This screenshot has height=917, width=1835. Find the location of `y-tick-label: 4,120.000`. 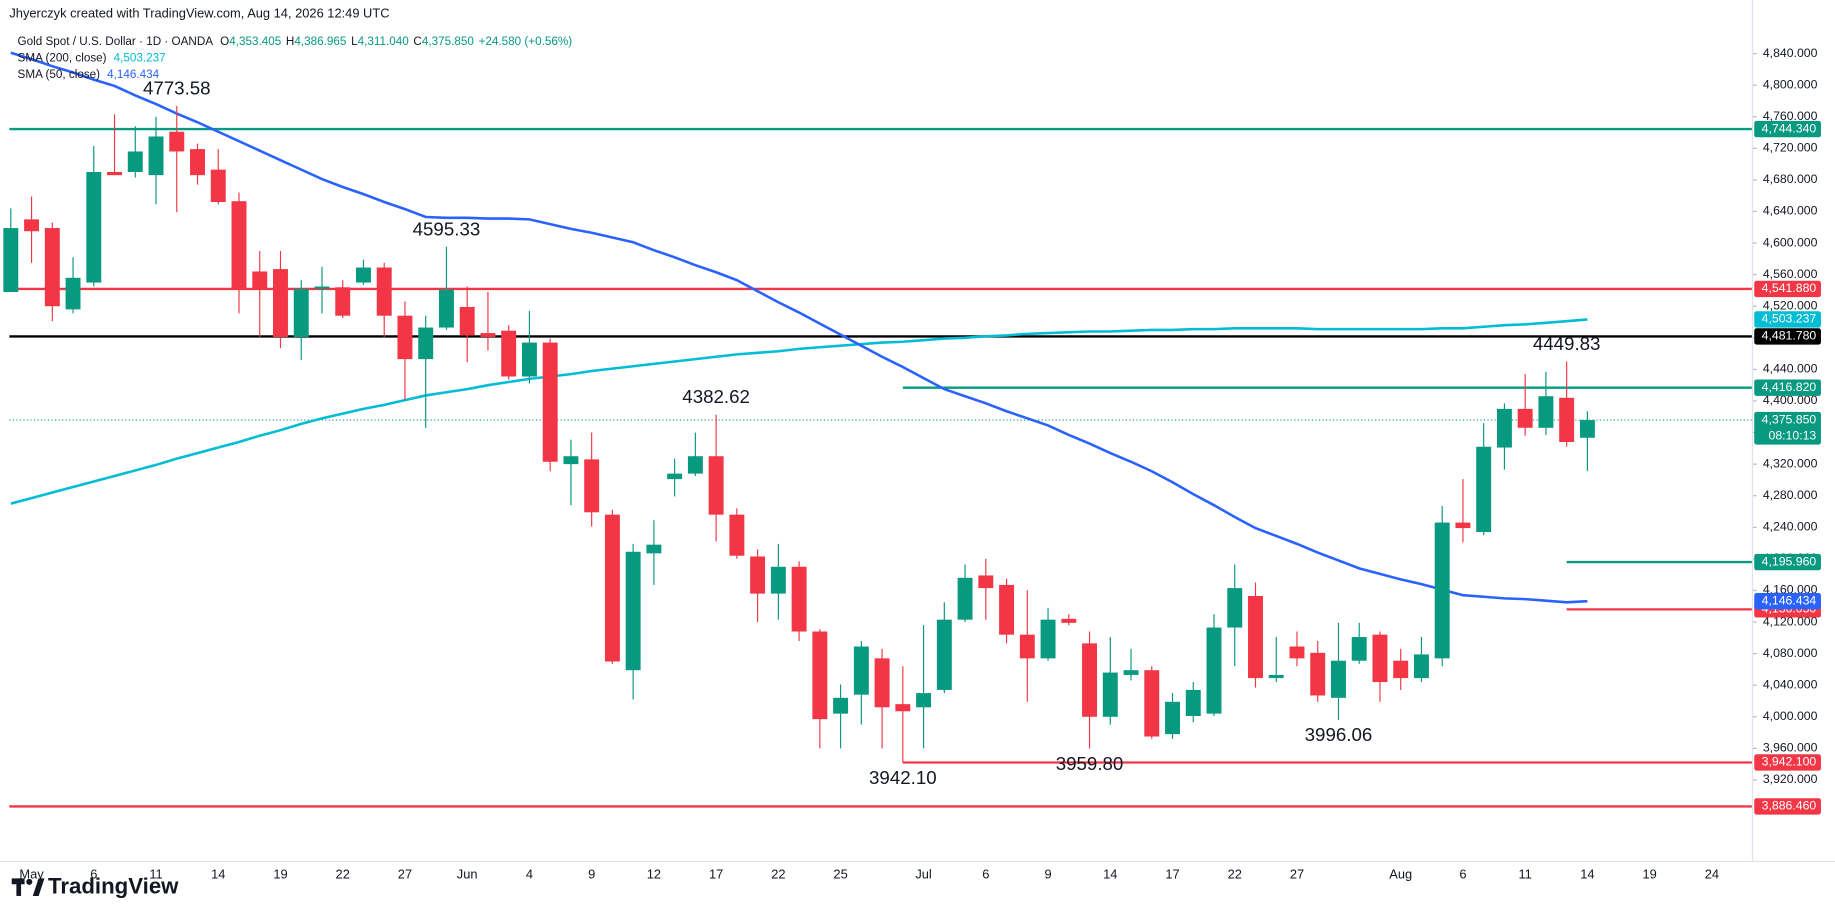

y-tick-label: 4,120.000 is located at coordinates (1790, 621).